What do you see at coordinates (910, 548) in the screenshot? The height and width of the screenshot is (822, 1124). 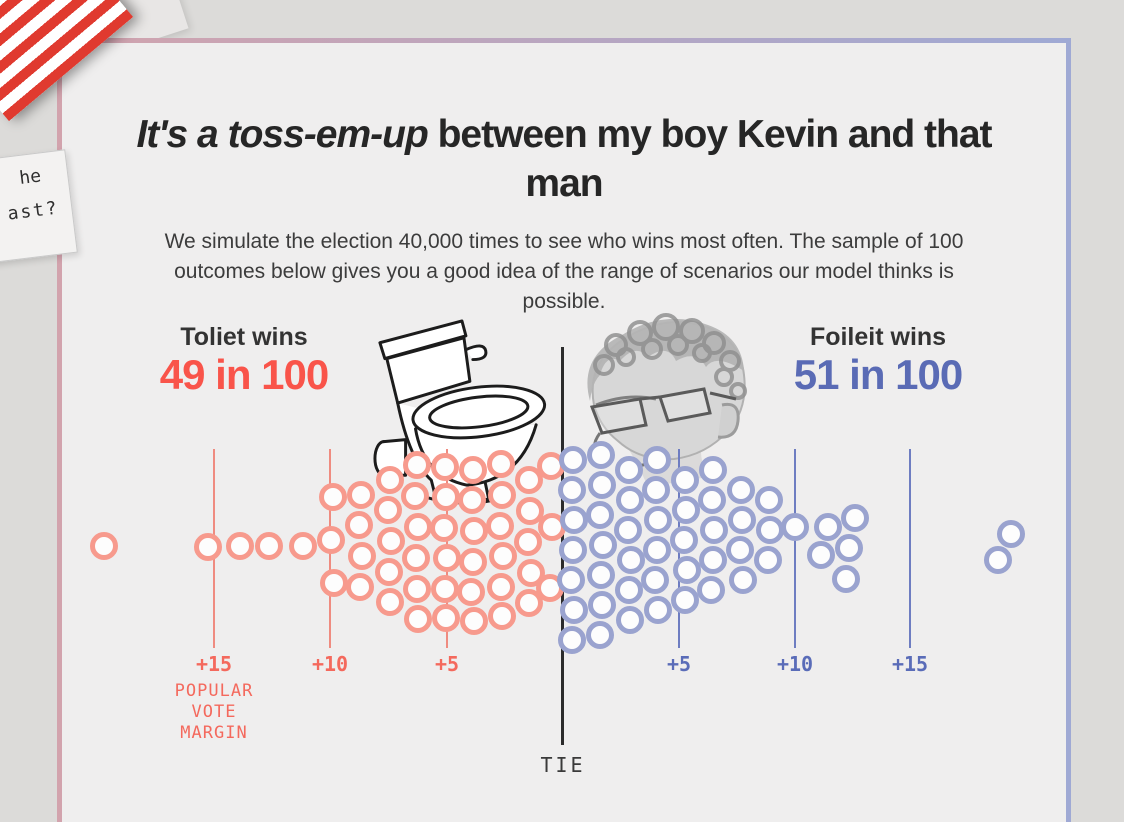 I see `margin-gridline-blue-+15` at bounding box center [910, 548].